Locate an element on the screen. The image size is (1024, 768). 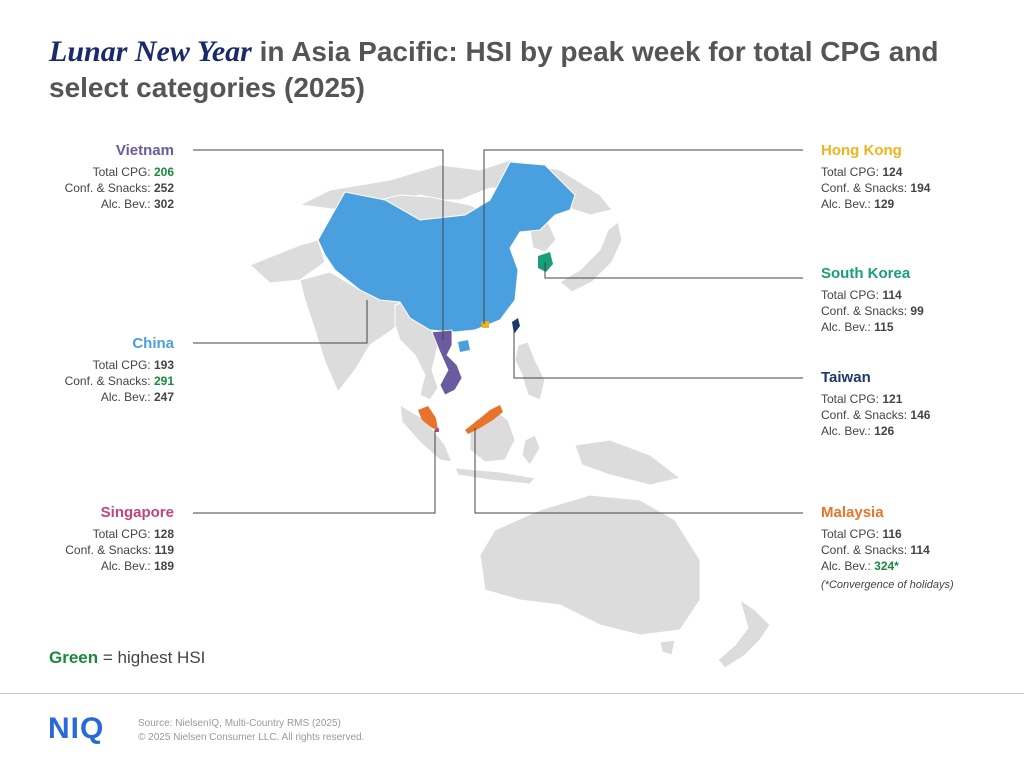
region-hainan is located at coordinates (464, 346).